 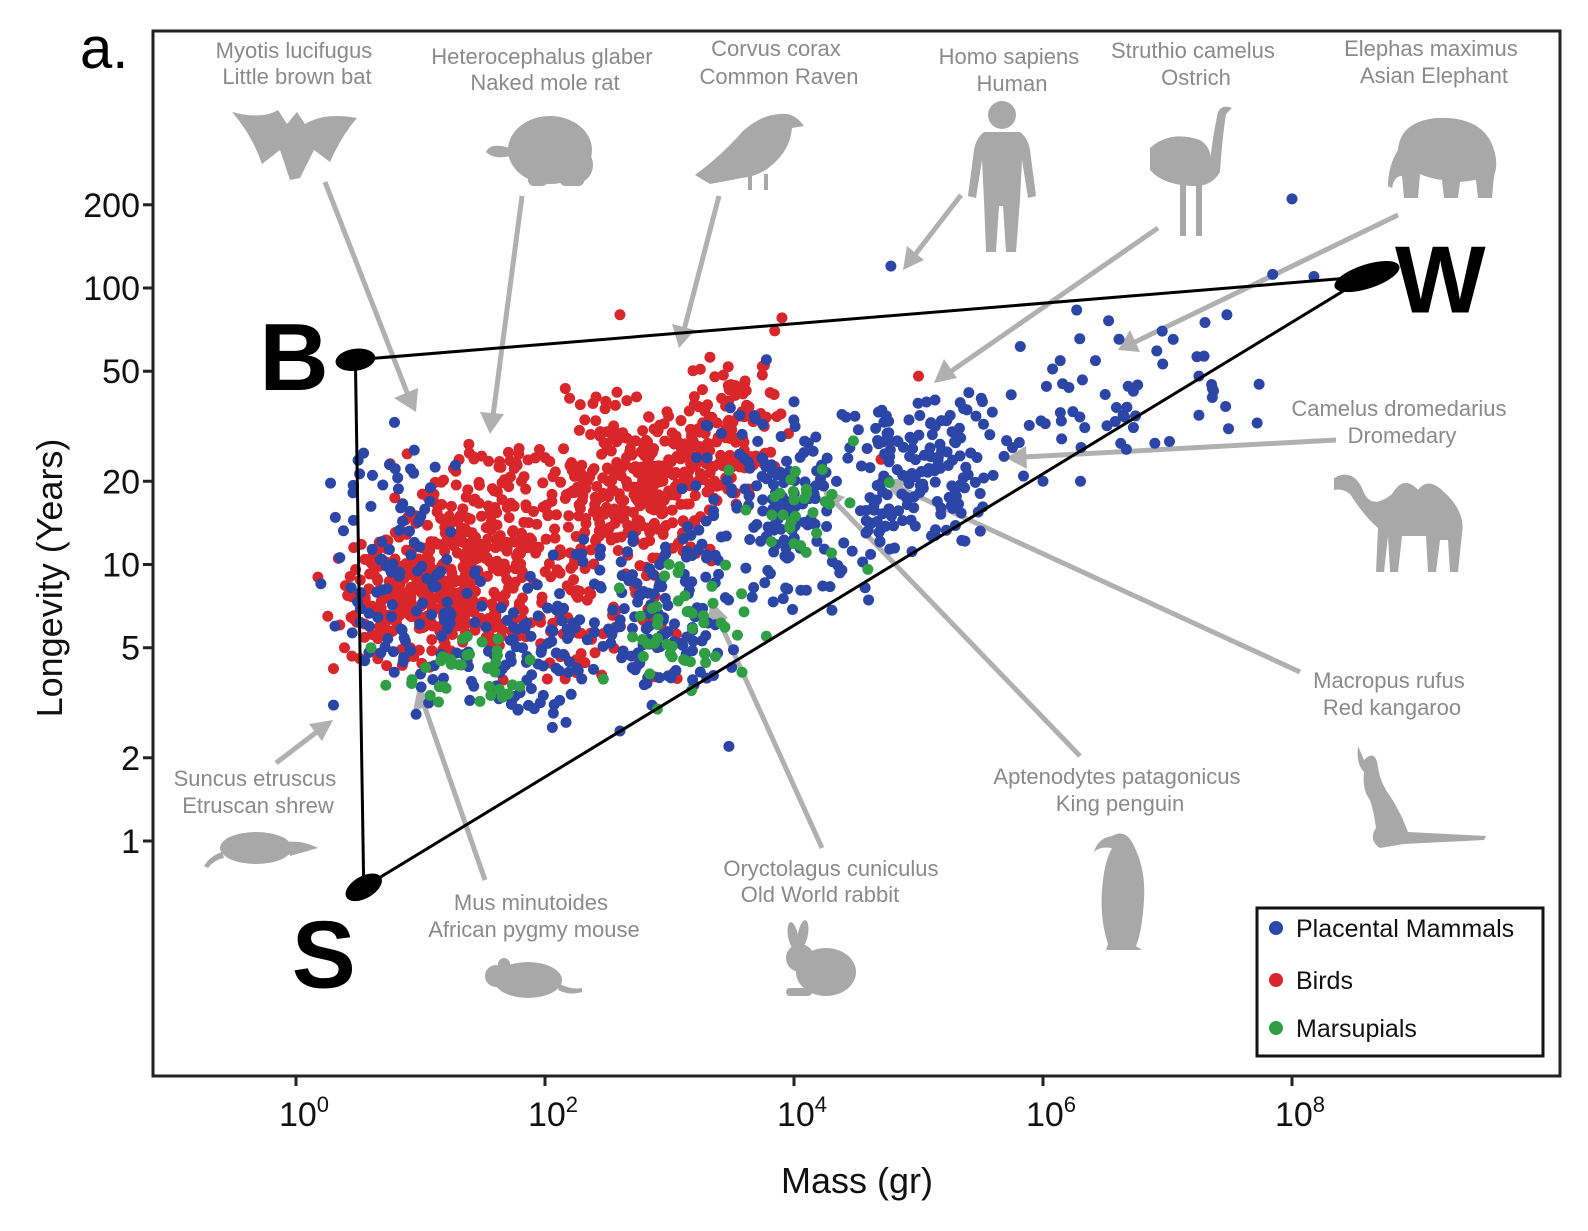 What do you see at coordinates (363, 887) in the screenshot?
I see `vertex-marker-s` at bounding box center [363, 887].